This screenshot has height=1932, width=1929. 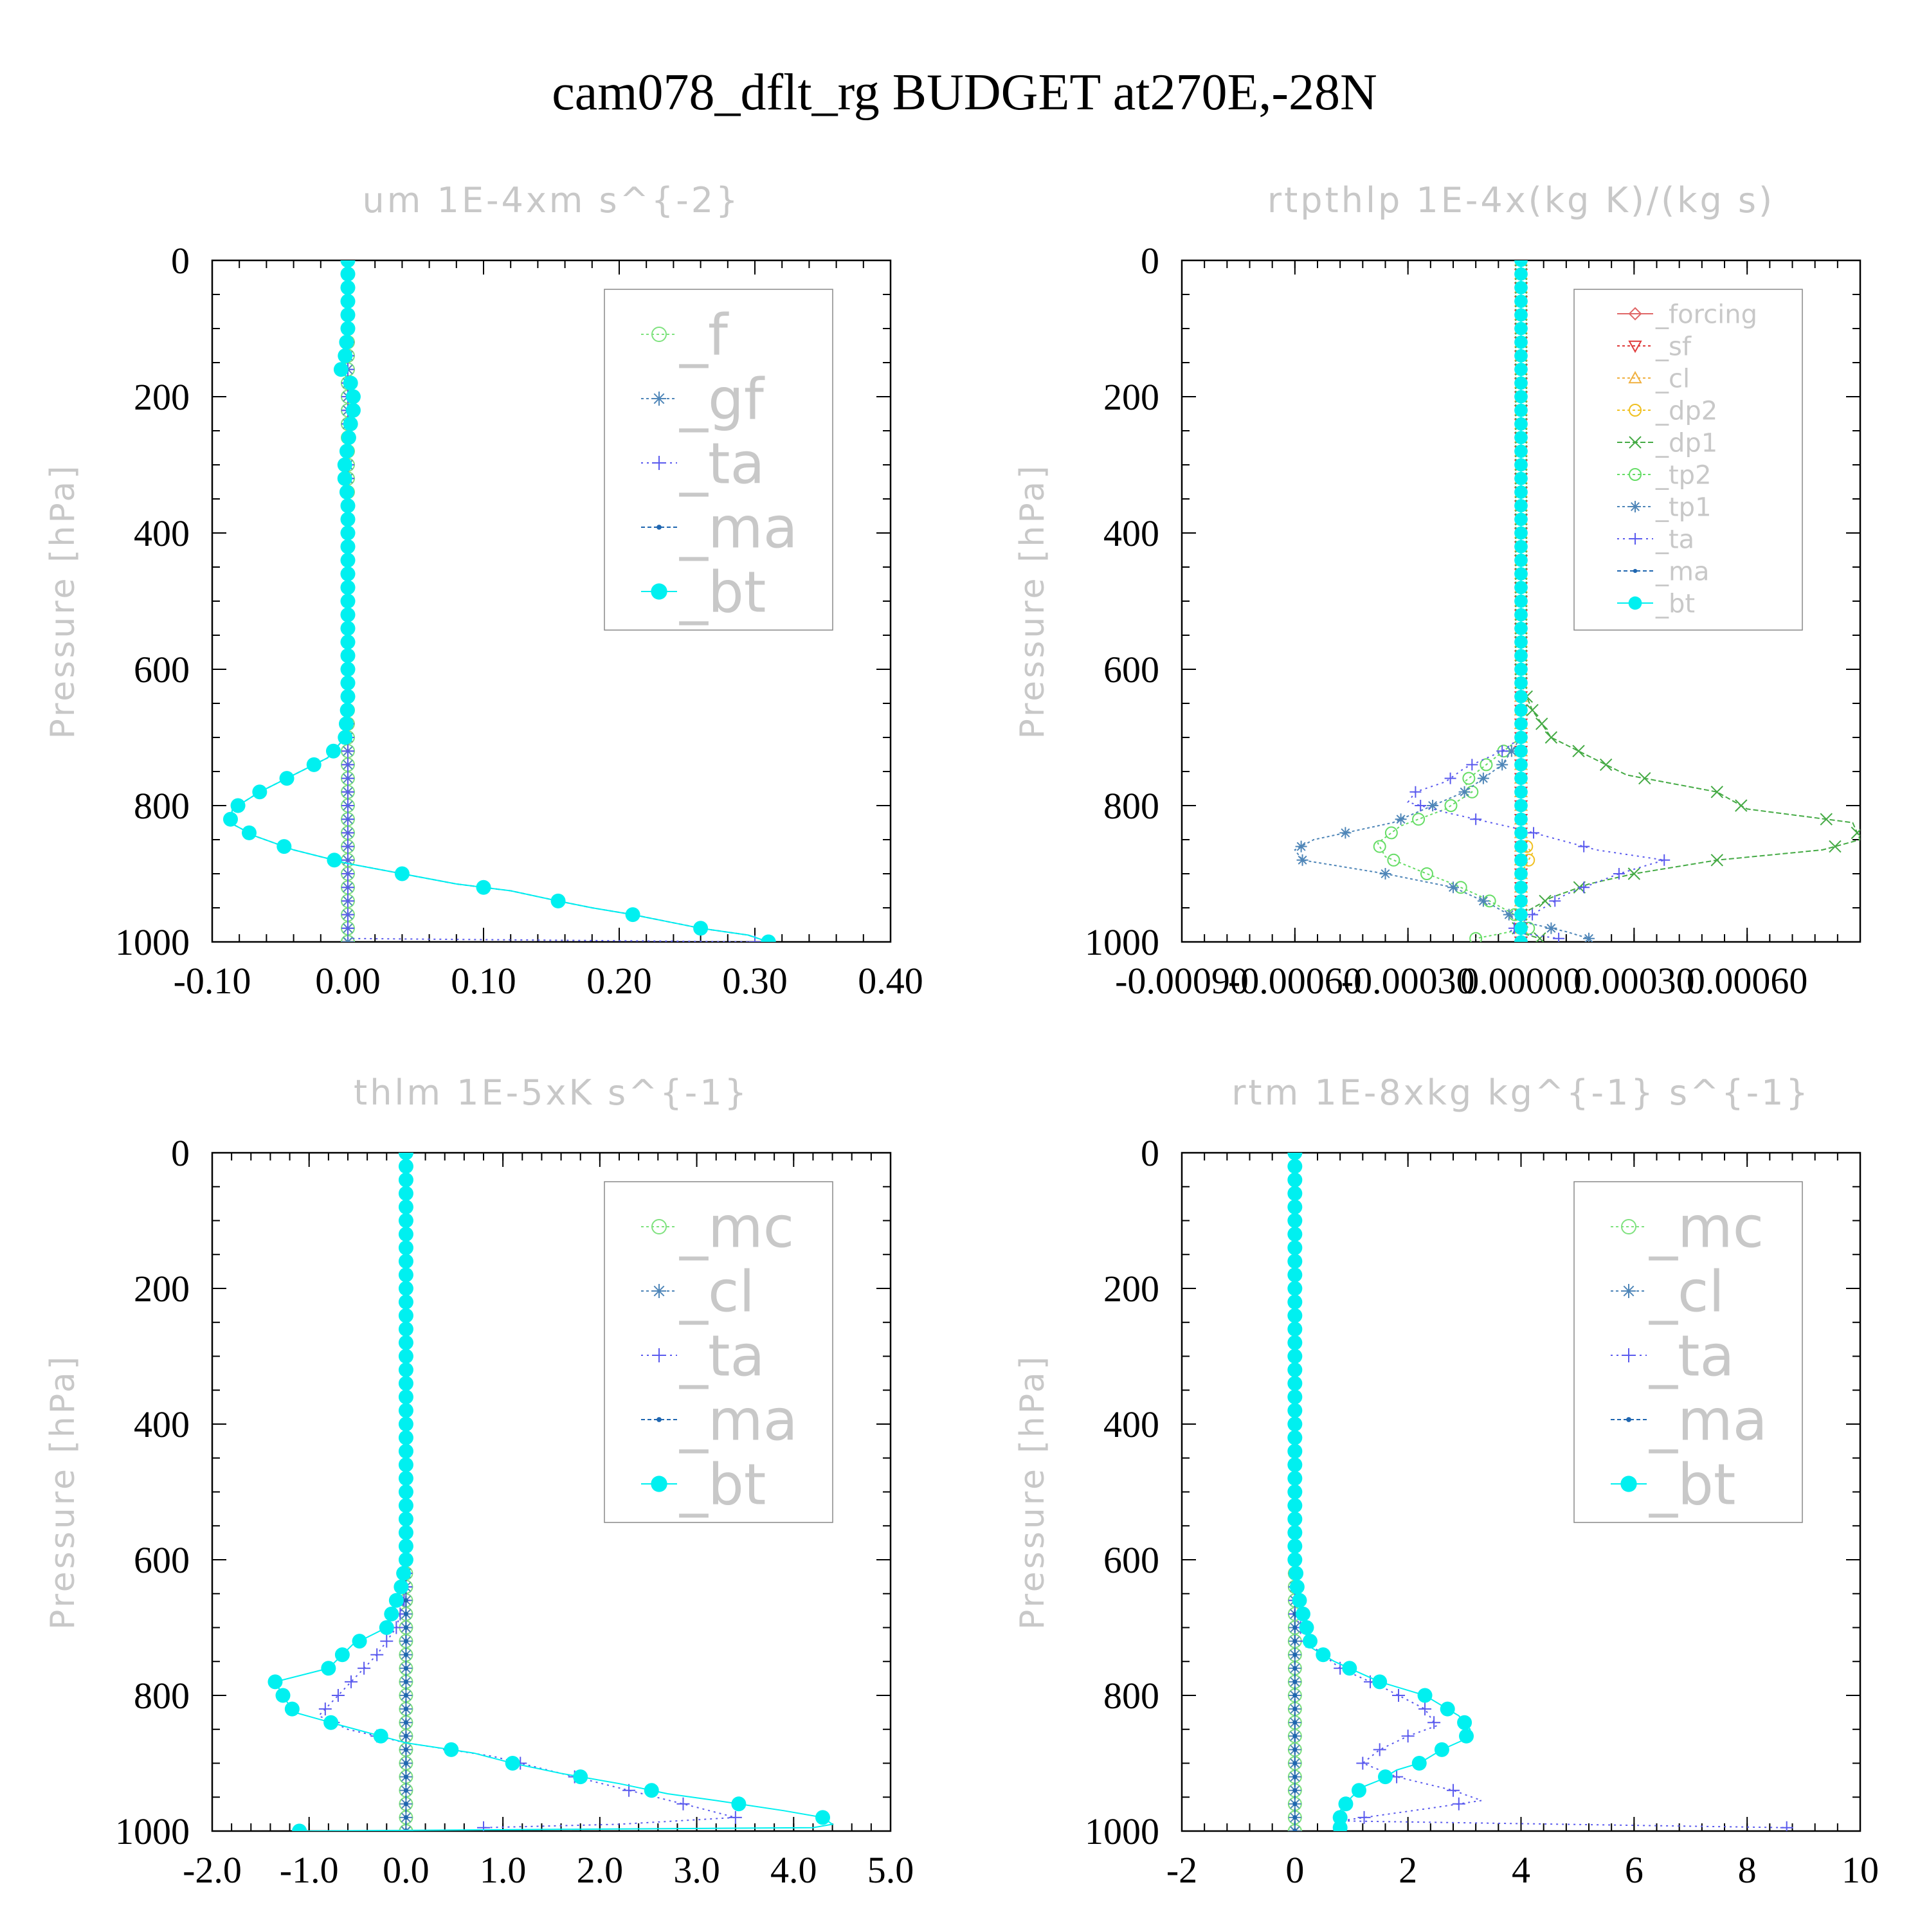 What do you see at coordinates (484, 981) in the screenshot?
I see `x-tick-label: 0.10` at bounding box center [484, 981].